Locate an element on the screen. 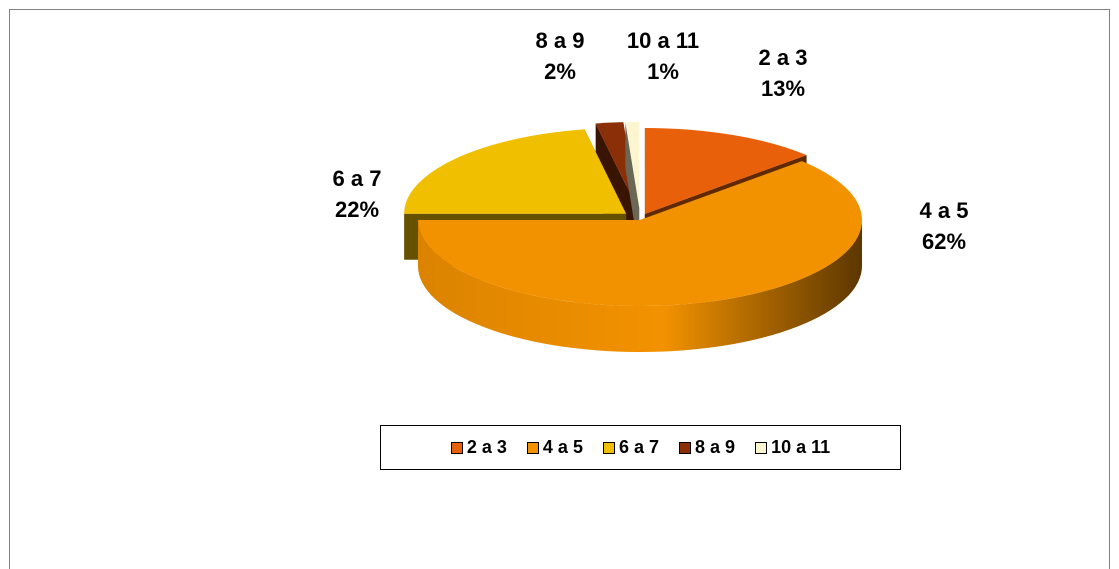 Image resolution: width=1119 pixels, height=569 pixels. data-label-value: 1% is located at coordinates (663, 71).